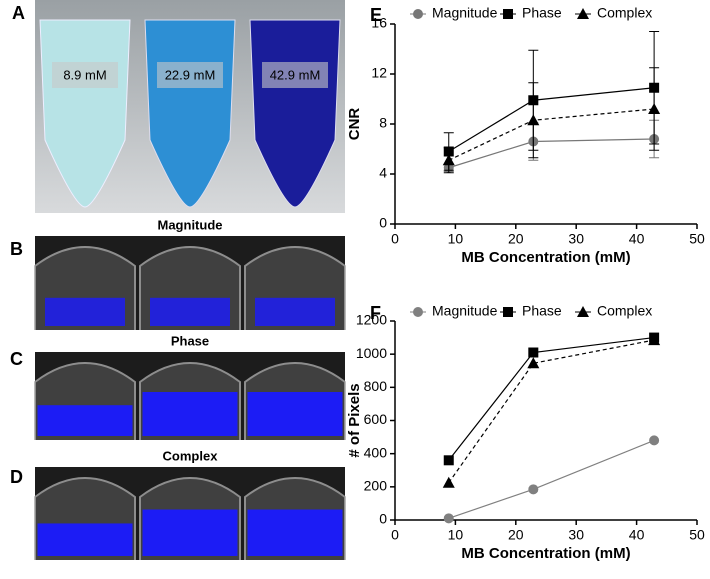  Describe the element at coordinates (376, 486) in the screenshot. I see `y-tick-label: 200` at that location.